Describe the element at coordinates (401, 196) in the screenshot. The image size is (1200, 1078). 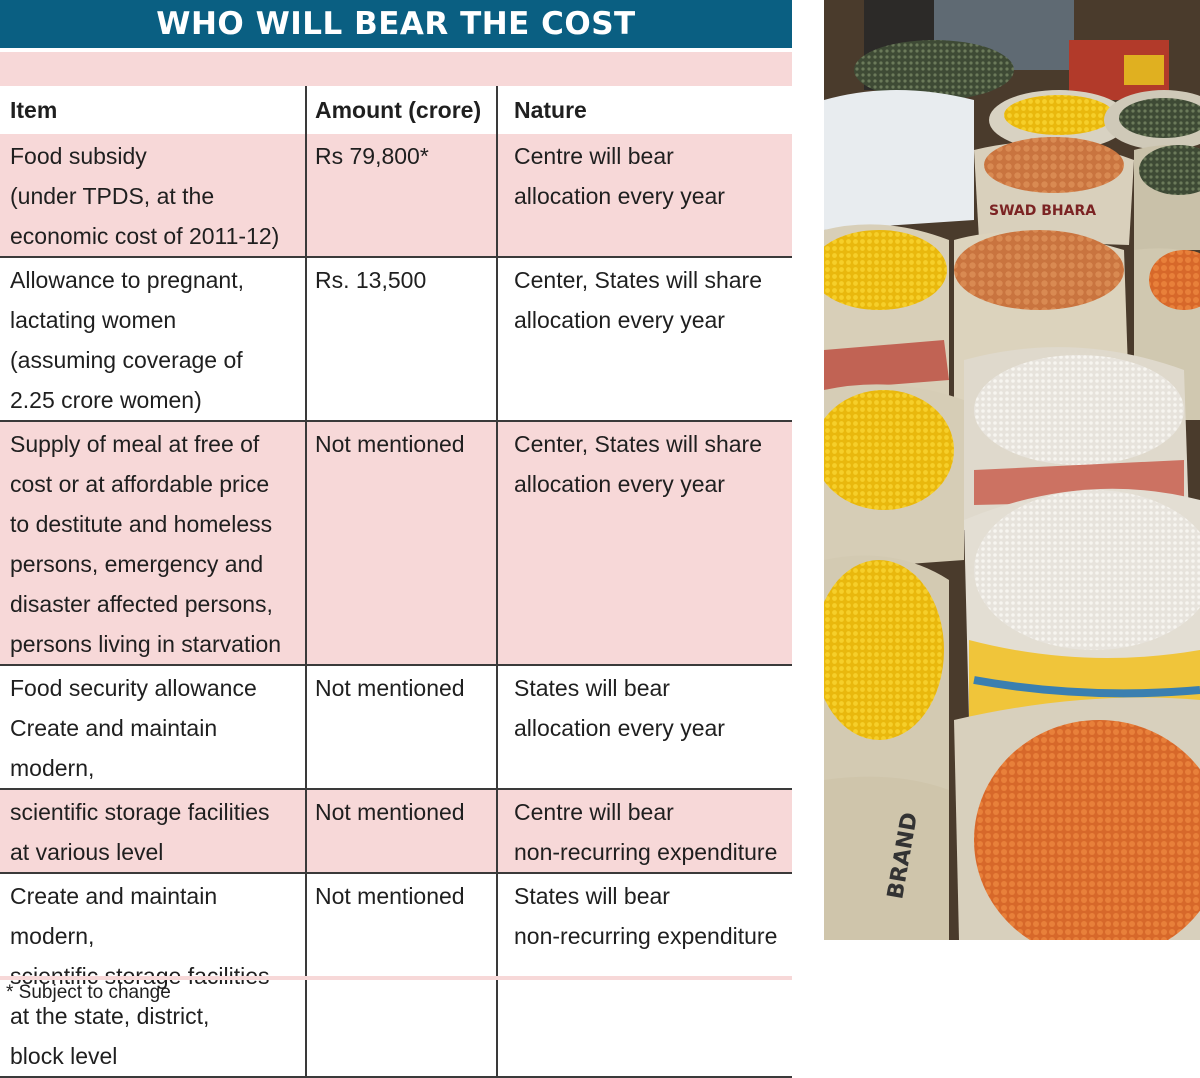
I see `cell-amount: Rs 79,800*` at that location.